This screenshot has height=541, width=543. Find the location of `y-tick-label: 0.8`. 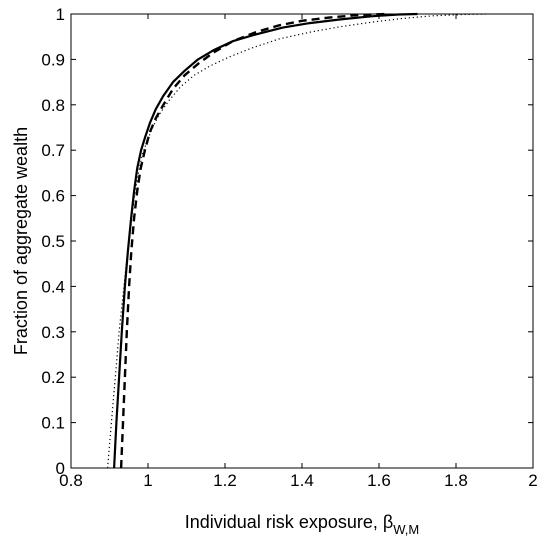

y-tick-label: 0.8 is located at coordinates (53, 105).